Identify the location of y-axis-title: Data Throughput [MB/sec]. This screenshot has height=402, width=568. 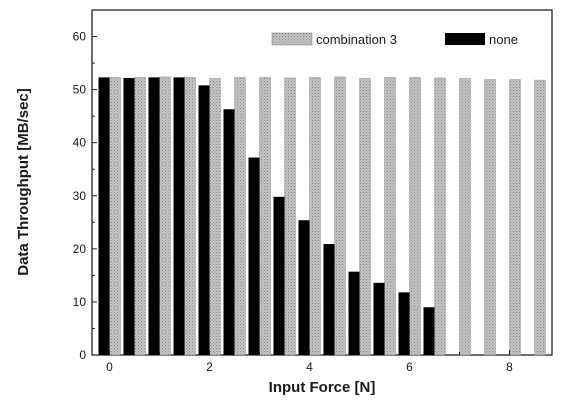
(23, 182).